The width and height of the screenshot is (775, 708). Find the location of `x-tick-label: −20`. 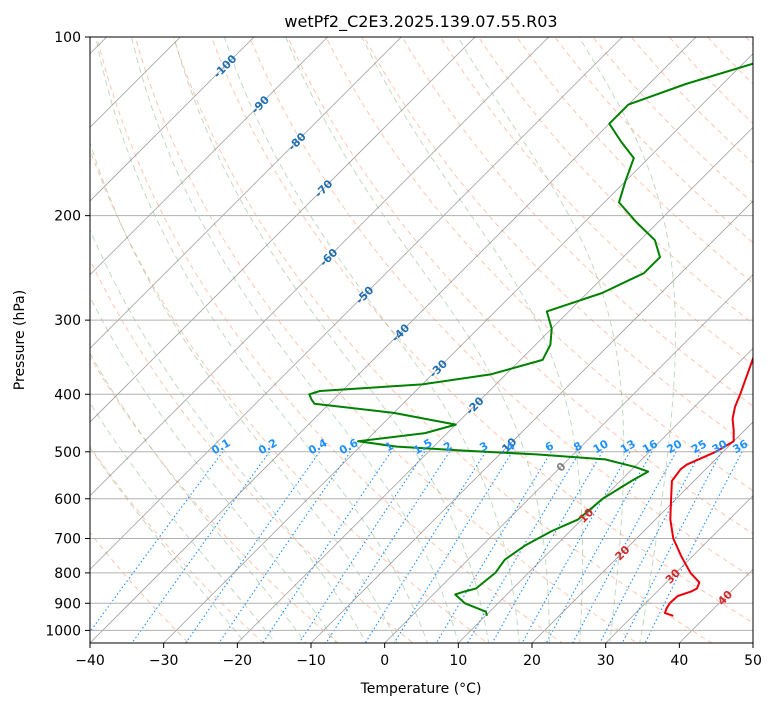

x-tick-label: −20 is located at coordinates (238, 661).